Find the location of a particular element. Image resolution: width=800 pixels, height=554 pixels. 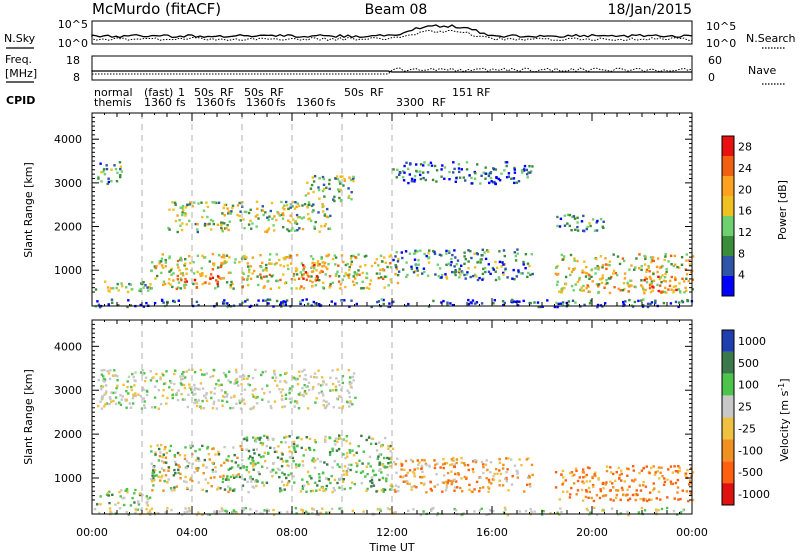

x-tick-label: 00:00 is located at coordinates (692, 532).